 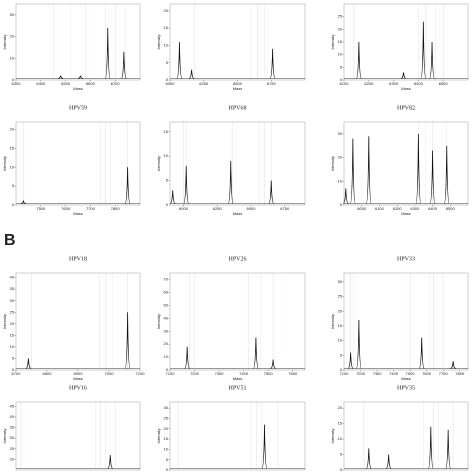 What do you see at coordinates (91, 208) in the screenshot?
I see `x-tick-label: 7700` at bounding box center [91, 208].